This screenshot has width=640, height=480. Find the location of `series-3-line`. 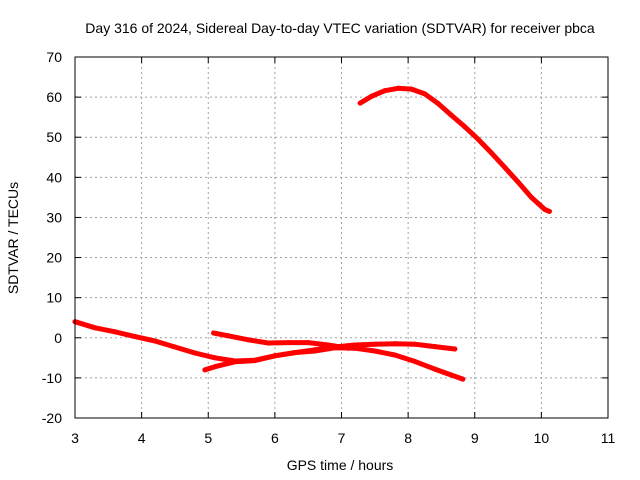

series-3-line is located at coordinates (281, 340).